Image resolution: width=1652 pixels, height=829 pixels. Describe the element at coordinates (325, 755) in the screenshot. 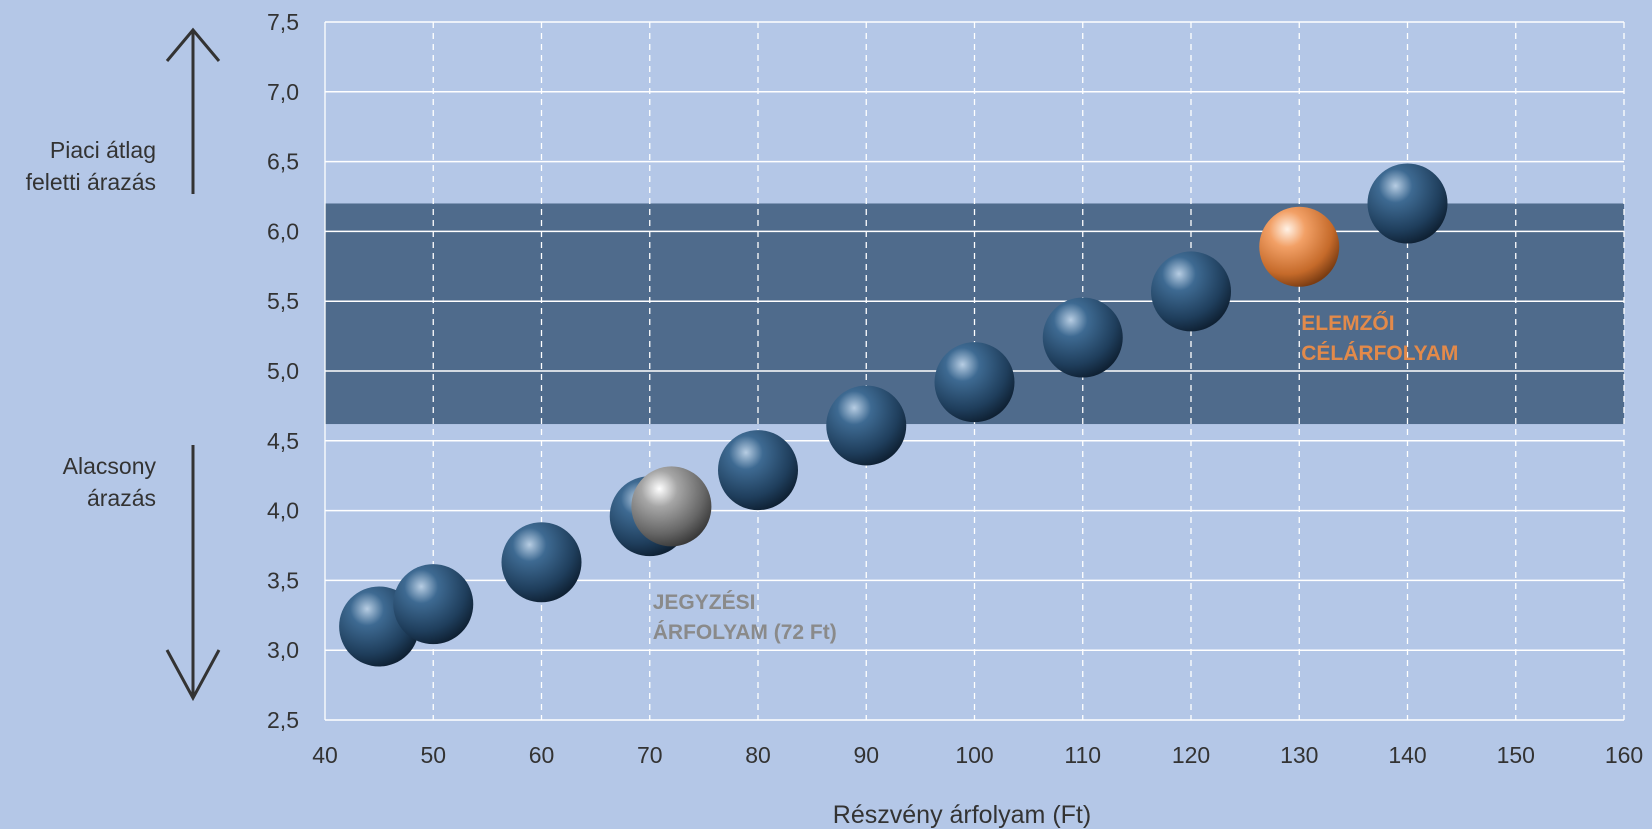

I see `x-tick-label: 40` at that location.